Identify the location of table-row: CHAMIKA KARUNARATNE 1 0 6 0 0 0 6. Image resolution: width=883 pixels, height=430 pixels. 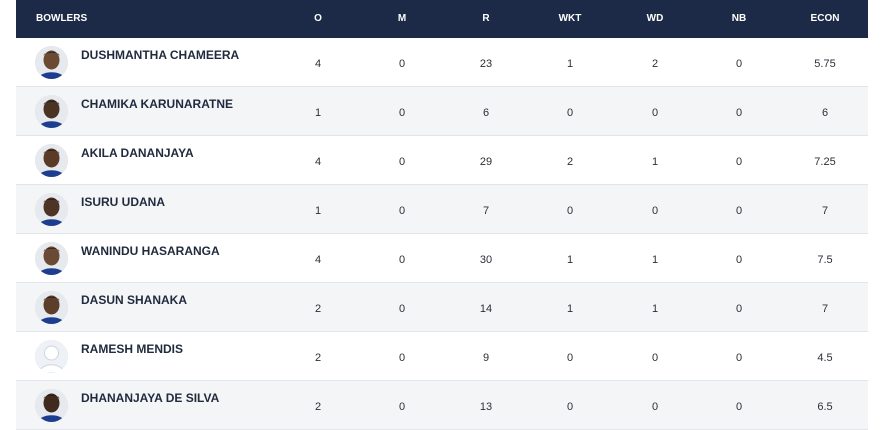
(442, 111).